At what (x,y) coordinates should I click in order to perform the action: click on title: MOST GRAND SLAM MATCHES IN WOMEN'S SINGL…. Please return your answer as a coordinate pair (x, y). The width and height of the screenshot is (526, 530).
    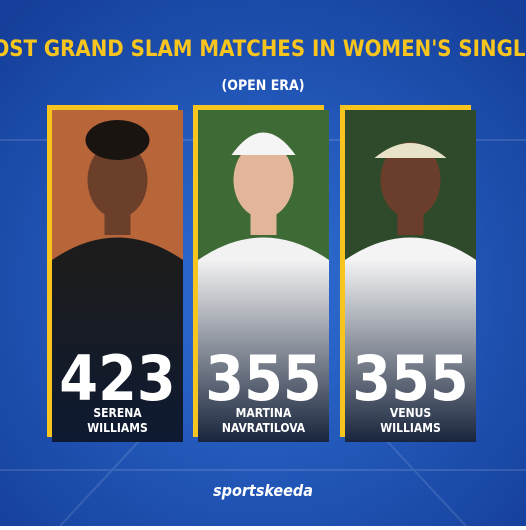
    Looking at the image, I should click on (263, 49).